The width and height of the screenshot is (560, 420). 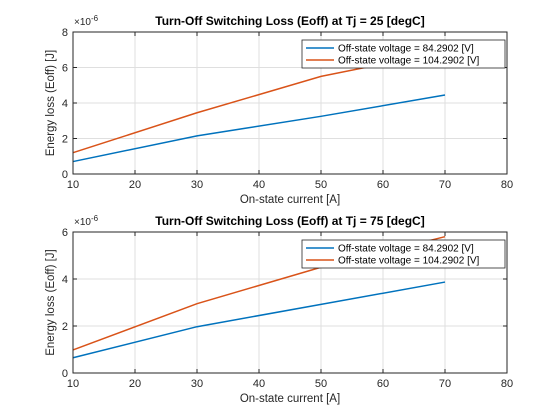 What do you see at coordinates (65, 33) in the screenshot?
I see `y-tick-label: 8` at bounding box center [65, 33].